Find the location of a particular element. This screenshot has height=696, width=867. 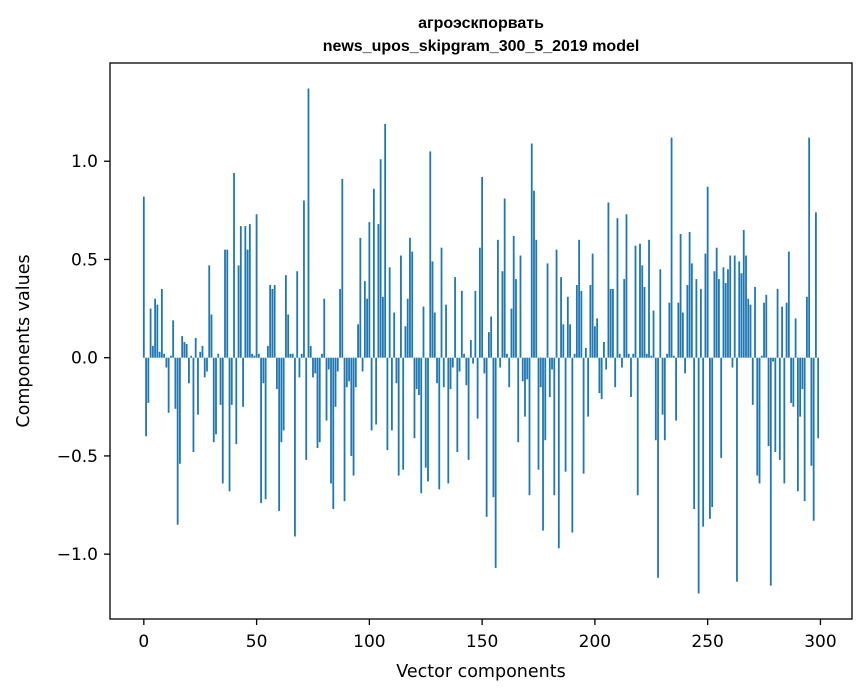

x-tick-label: 250 is located at coordinates (707, 642).